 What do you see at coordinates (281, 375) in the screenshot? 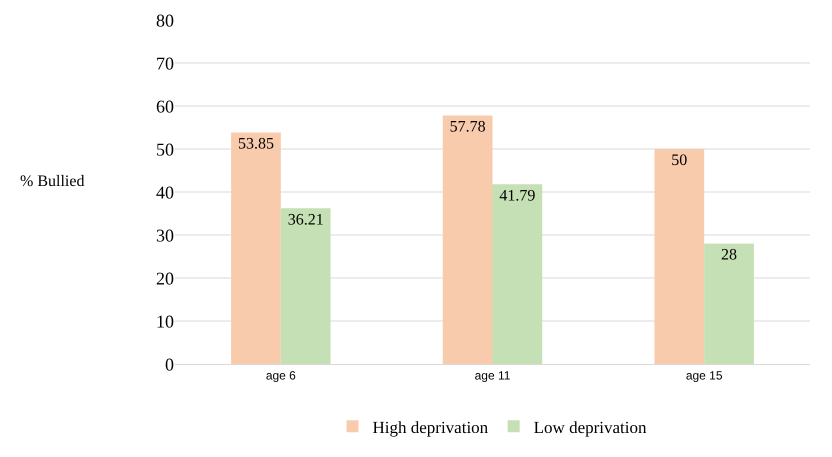
I see `x-tick-label: age 6` at bounding box center [281, 375].